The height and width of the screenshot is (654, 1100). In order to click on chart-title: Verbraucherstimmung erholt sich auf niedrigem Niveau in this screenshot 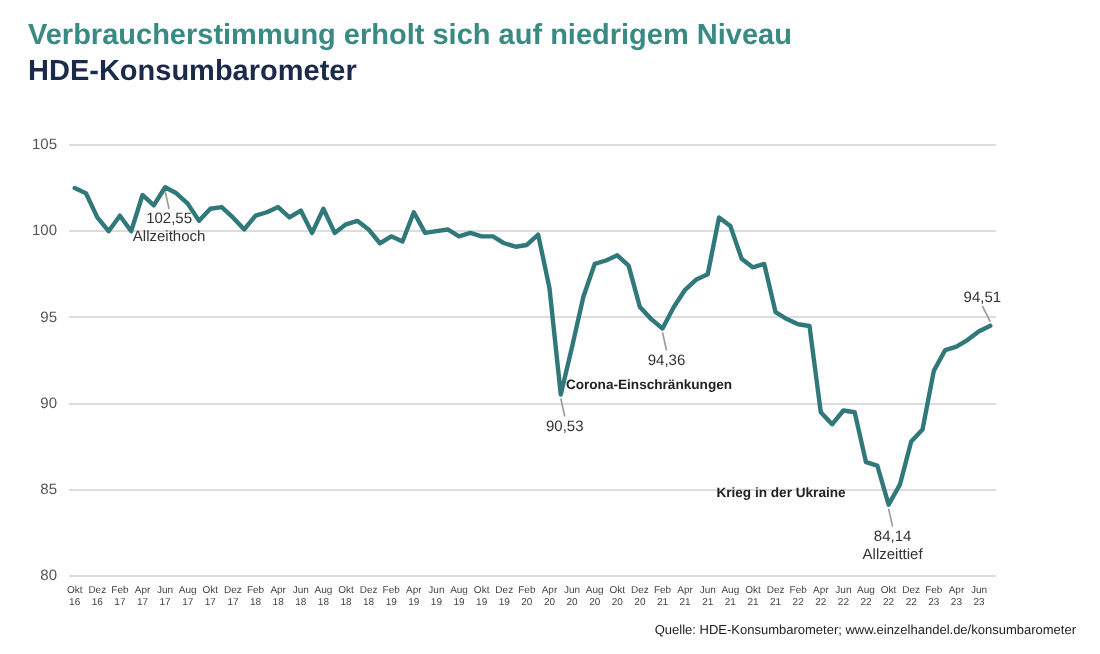, I will do `click(410, 36)`.